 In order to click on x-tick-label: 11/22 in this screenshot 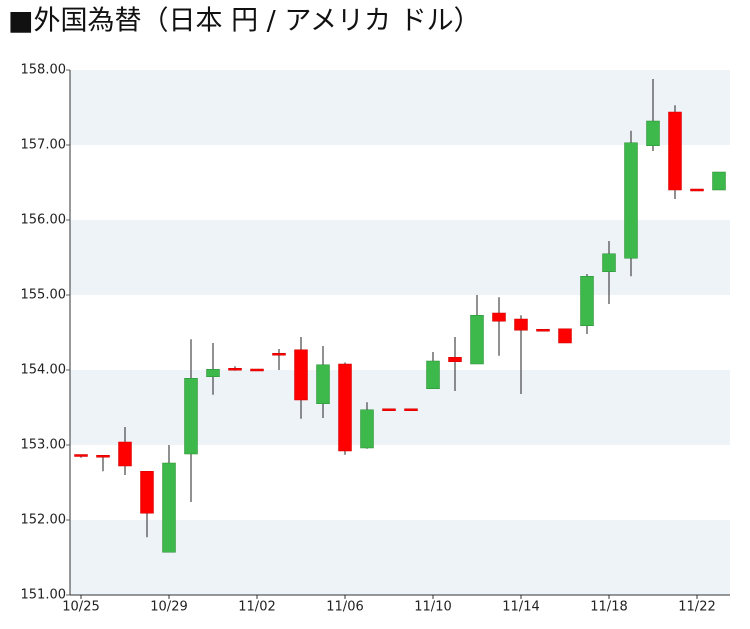, I will do `click(696, 607)`.